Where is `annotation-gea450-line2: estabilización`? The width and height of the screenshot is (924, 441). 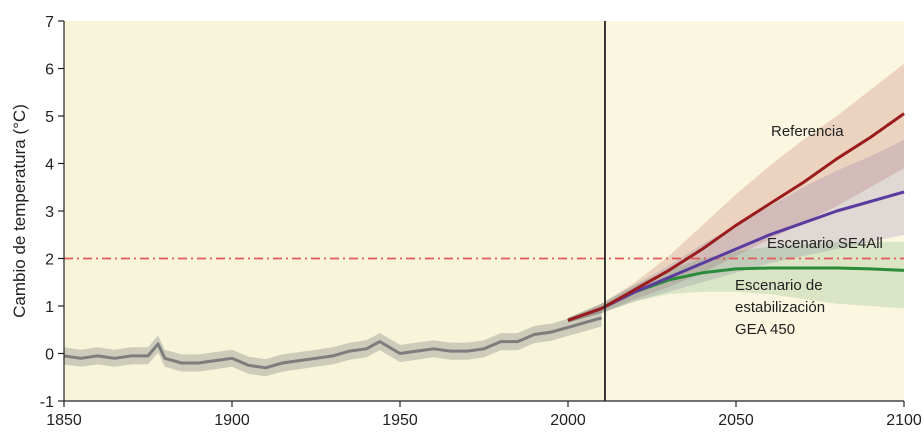
annotation-gea450-line2: estabilización is located at coordinates (780, 307).